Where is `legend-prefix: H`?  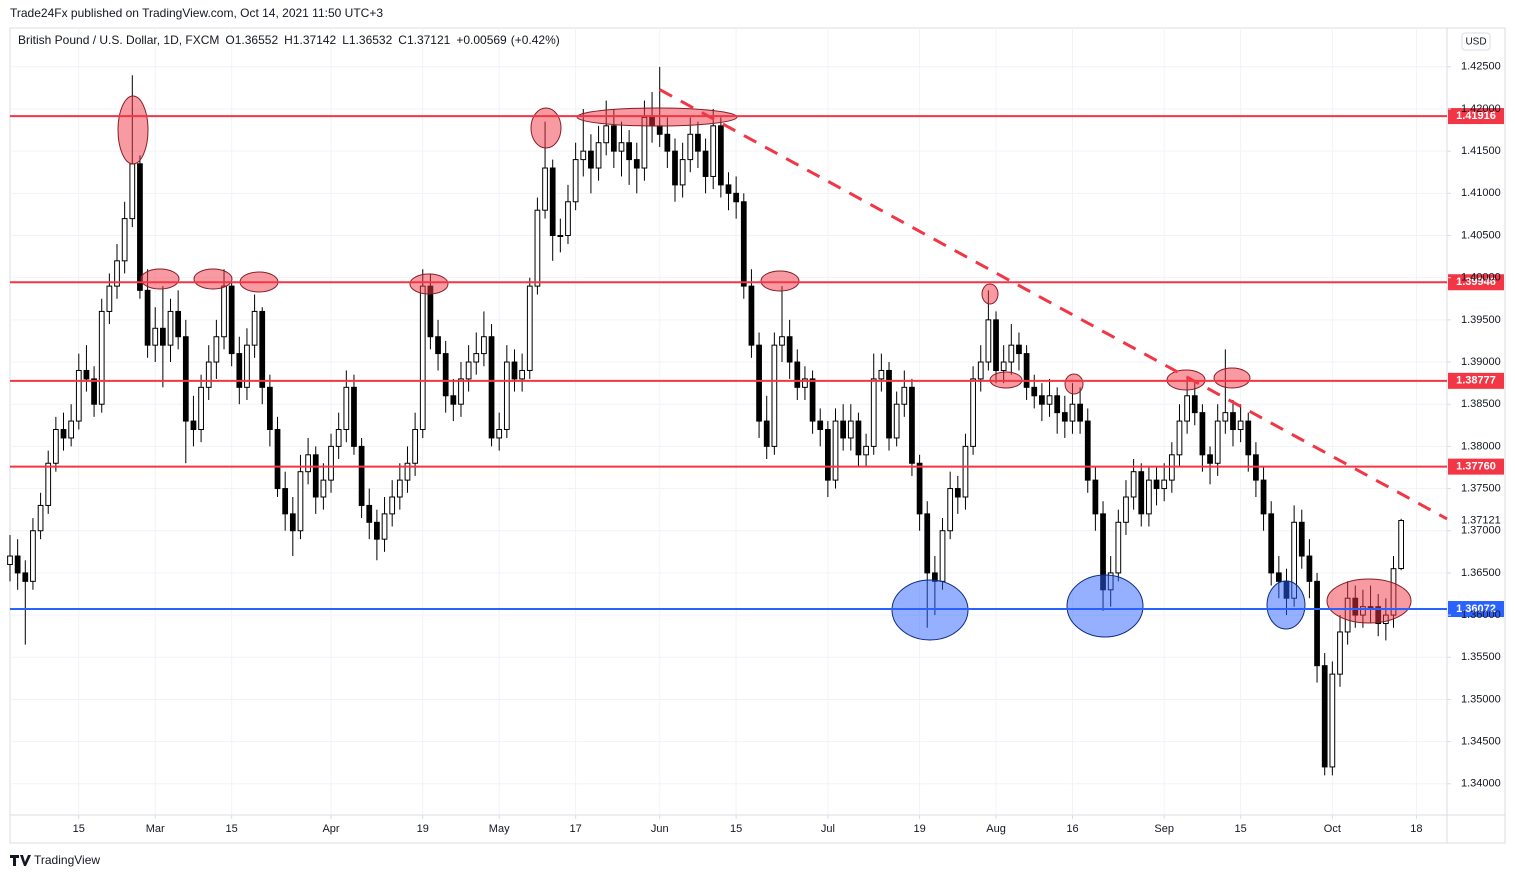
legend-prefix: H is located at coordinates (288, 40).